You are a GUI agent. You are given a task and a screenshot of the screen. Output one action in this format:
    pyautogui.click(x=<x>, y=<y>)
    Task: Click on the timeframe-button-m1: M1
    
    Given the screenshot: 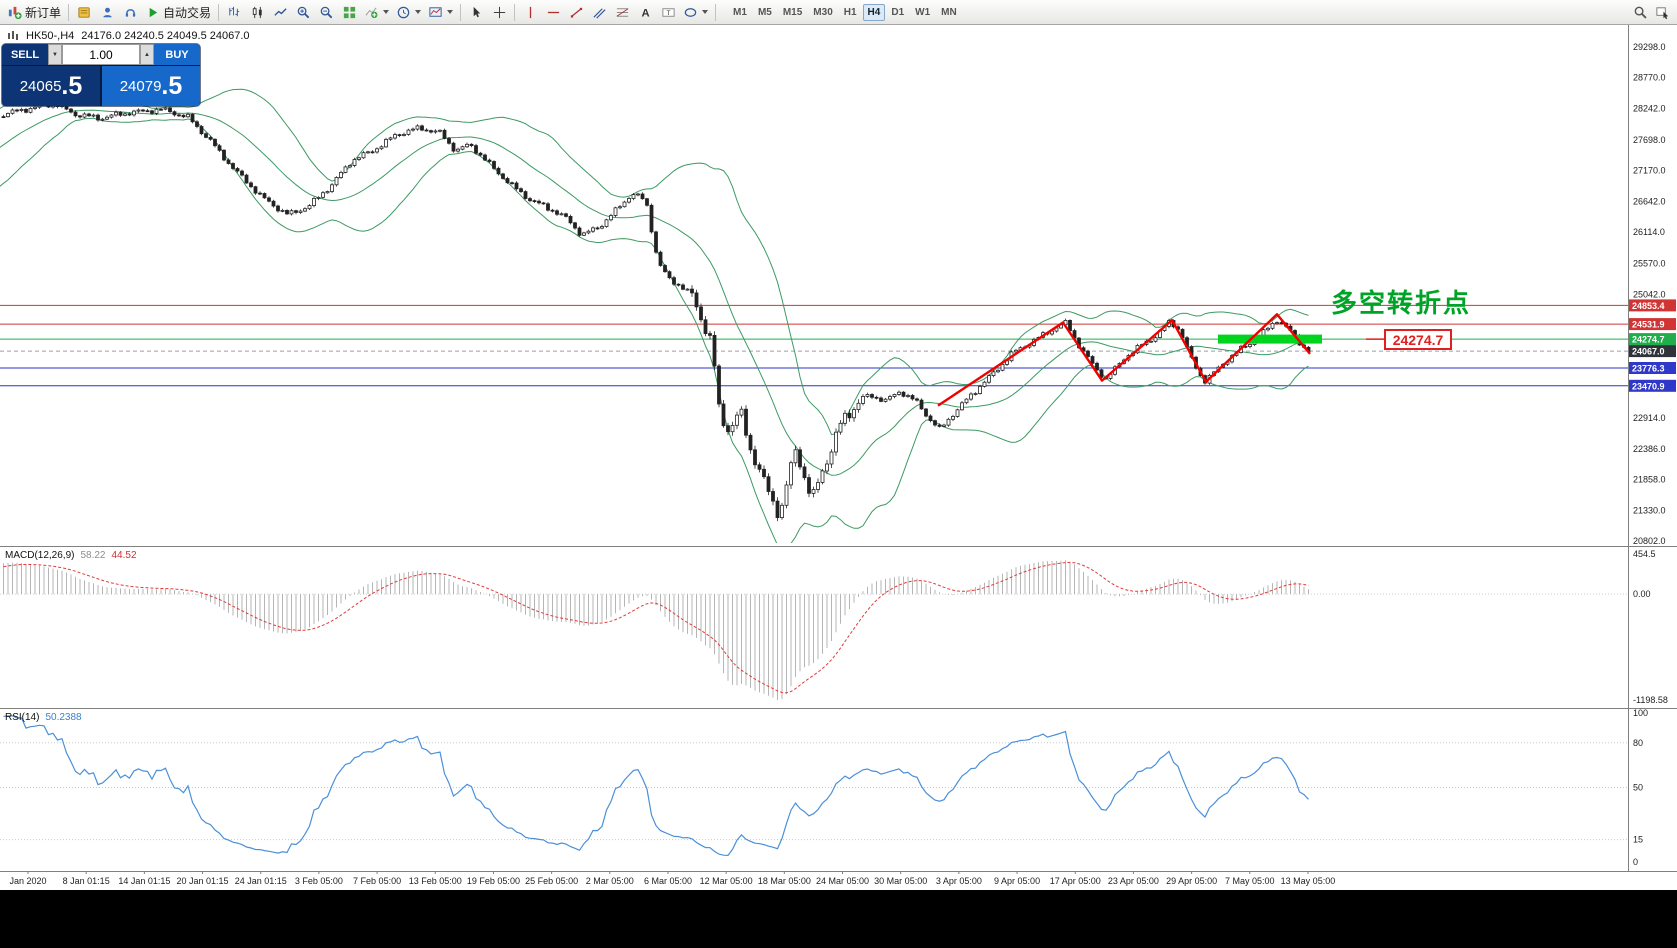 What is the action you would take?
    pyautogui.click(x=740, y=12)
    